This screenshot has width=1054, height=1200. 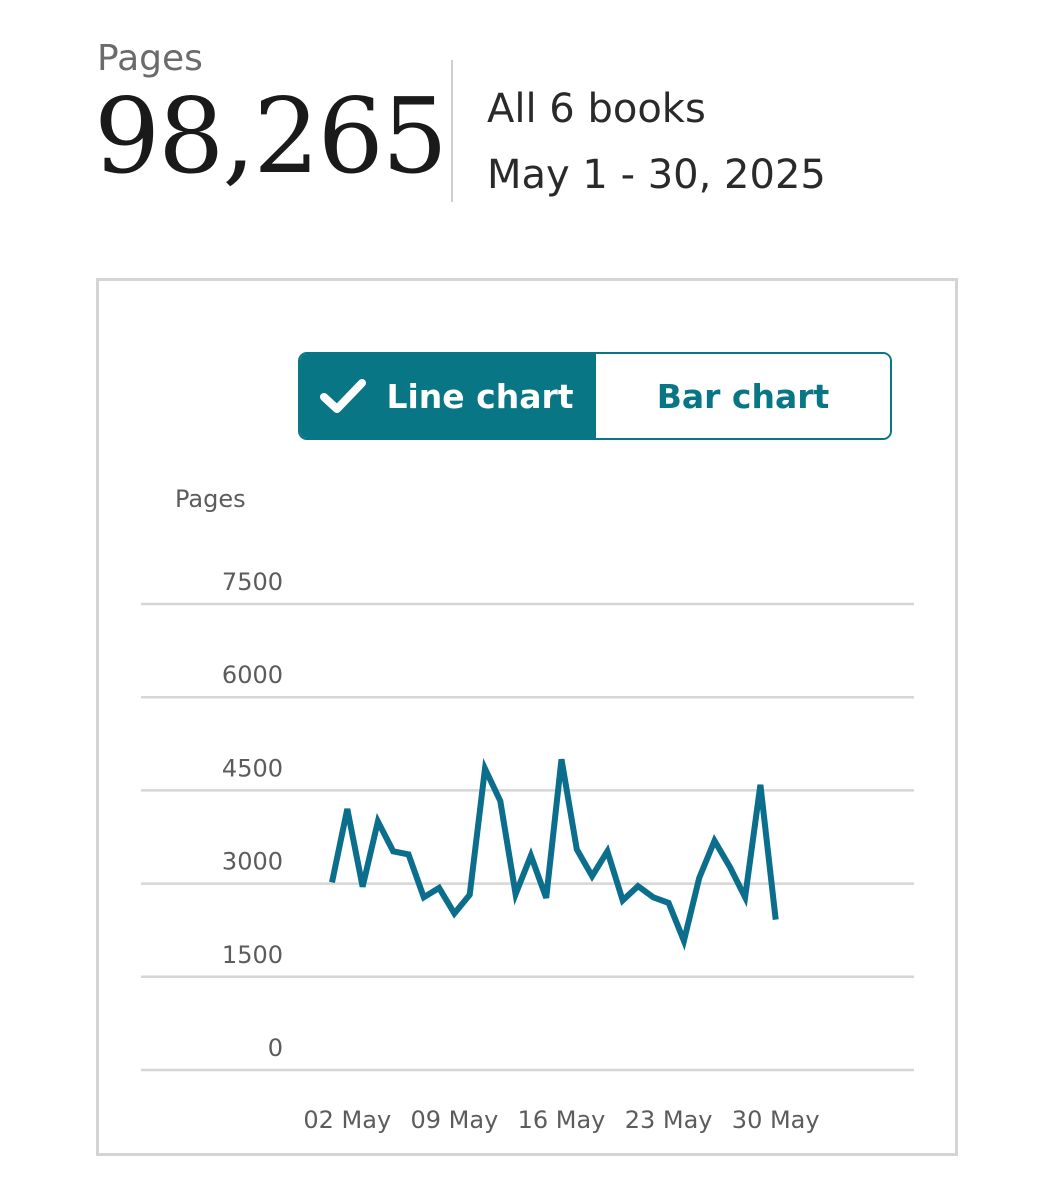 I want to click on checkmark-icon, so click(x=343, y=396).